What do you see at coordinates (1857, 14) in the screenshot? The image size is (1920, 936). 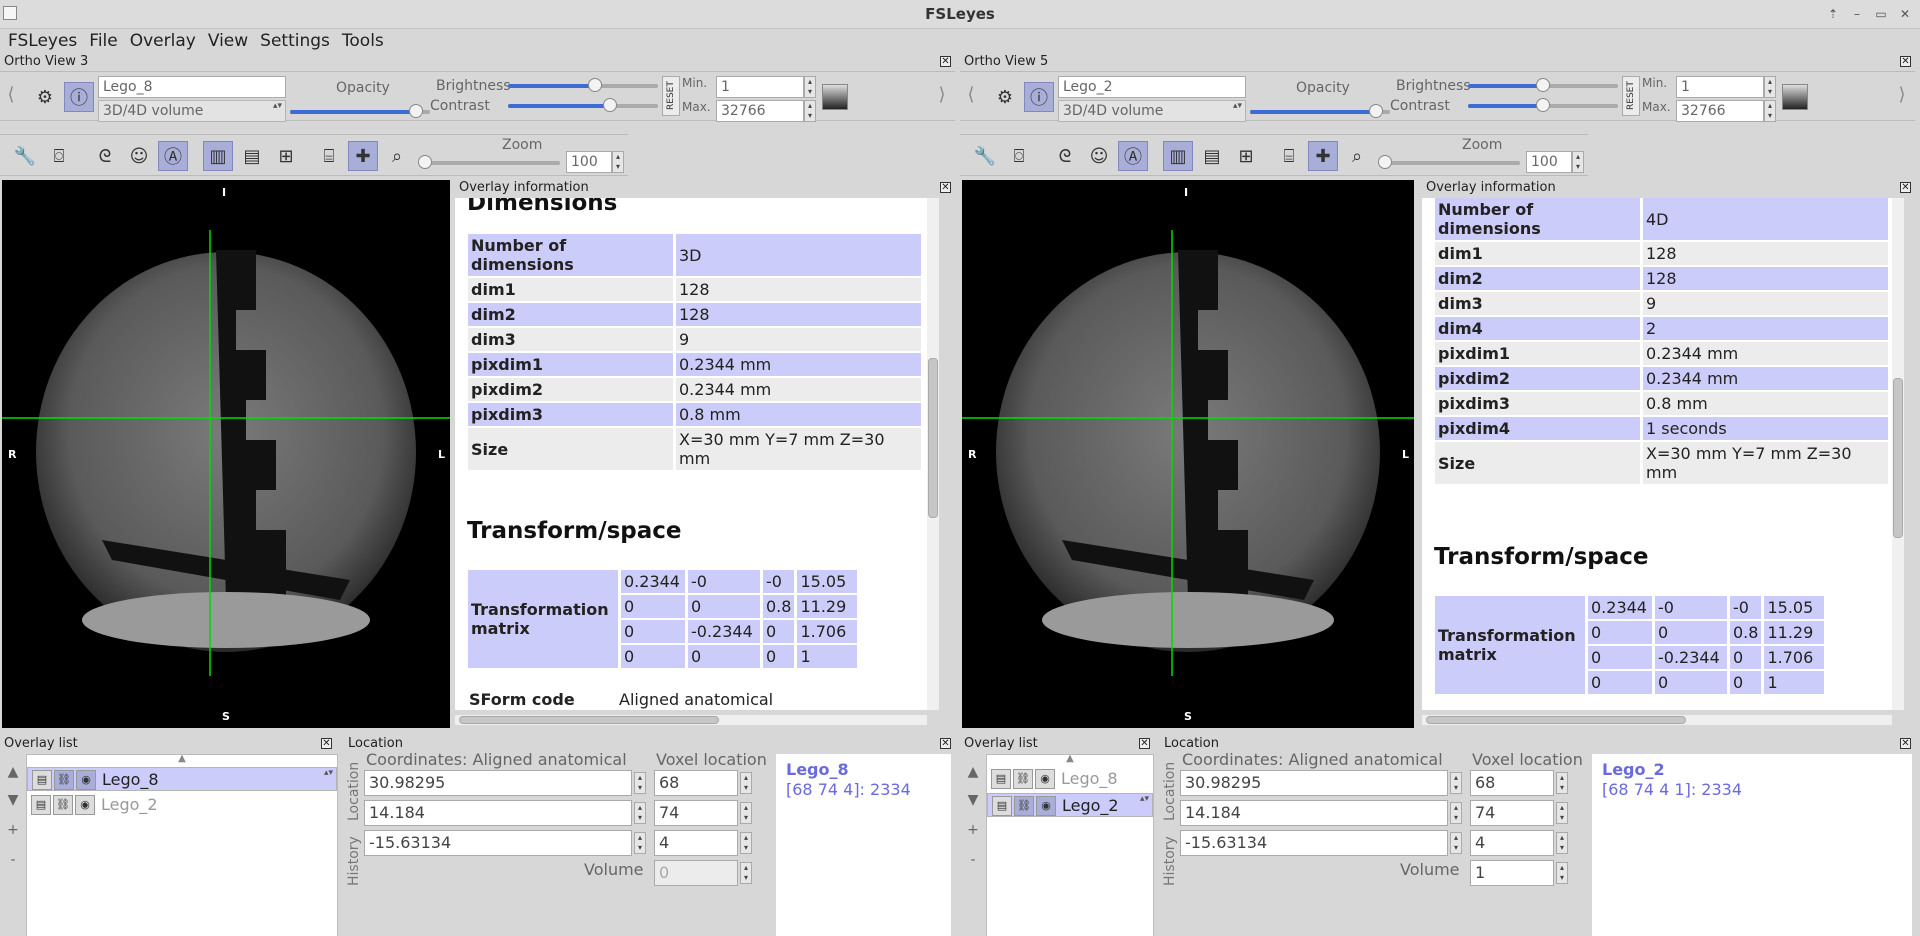 I see `minimize-icon: –` at bounding box center [1857, 14].